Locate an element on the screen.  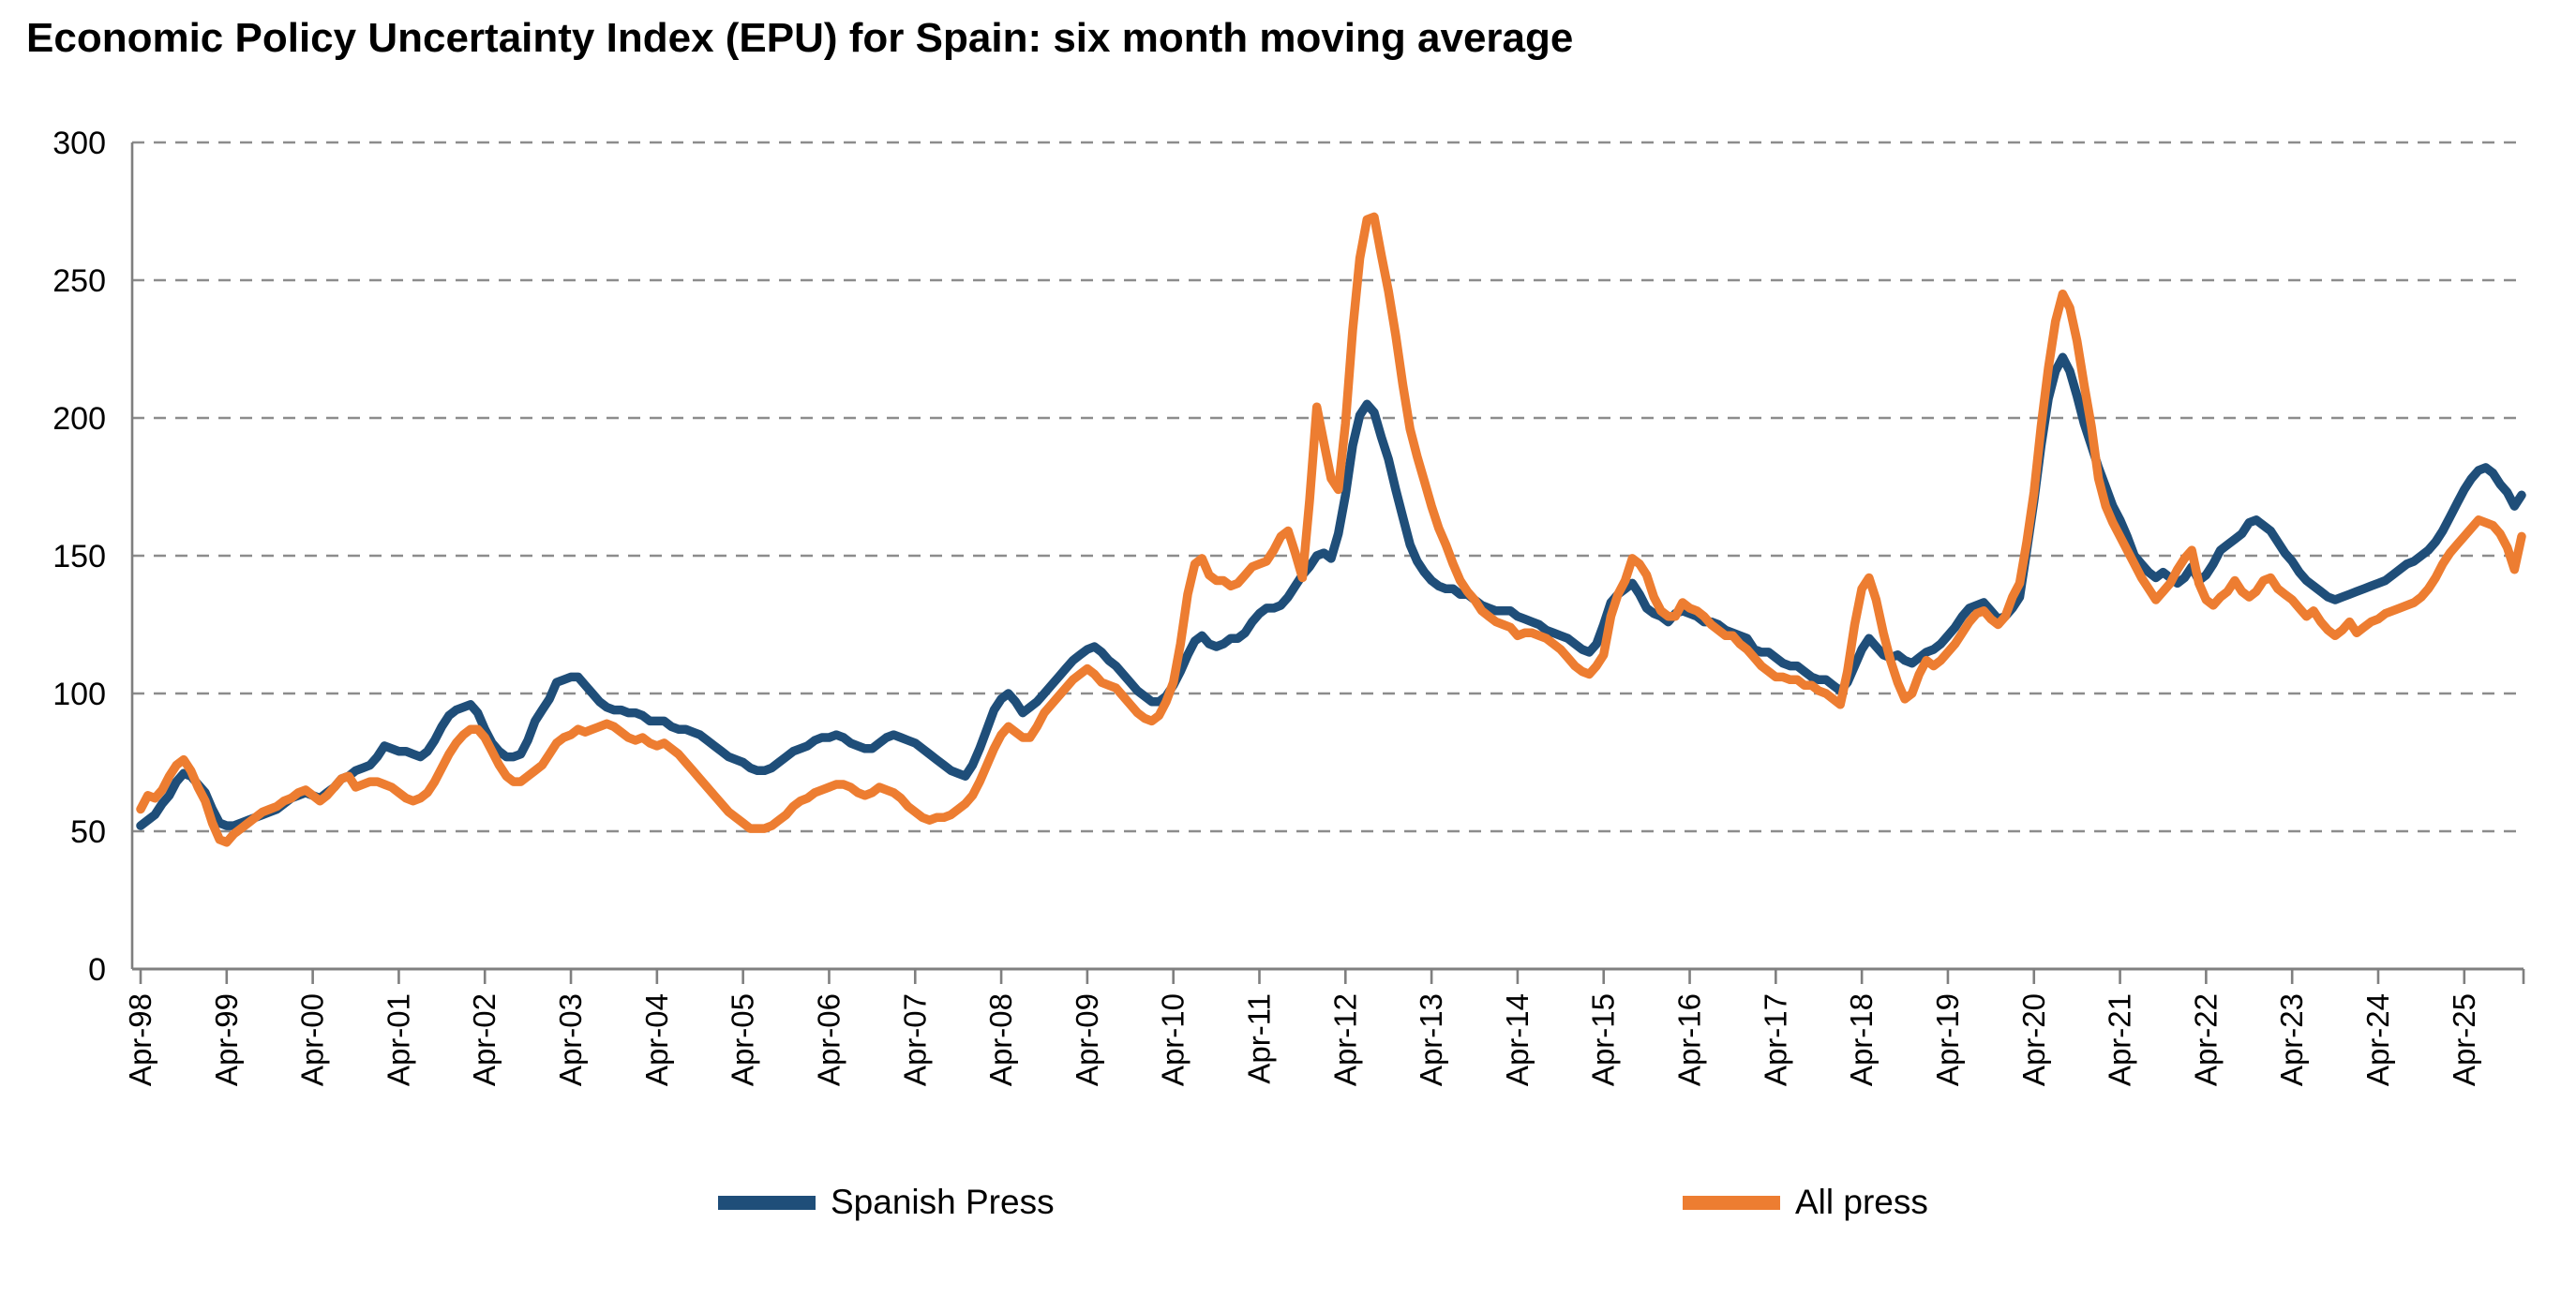
y-tick-label-250: 250 is located at coordinates (79, 281).